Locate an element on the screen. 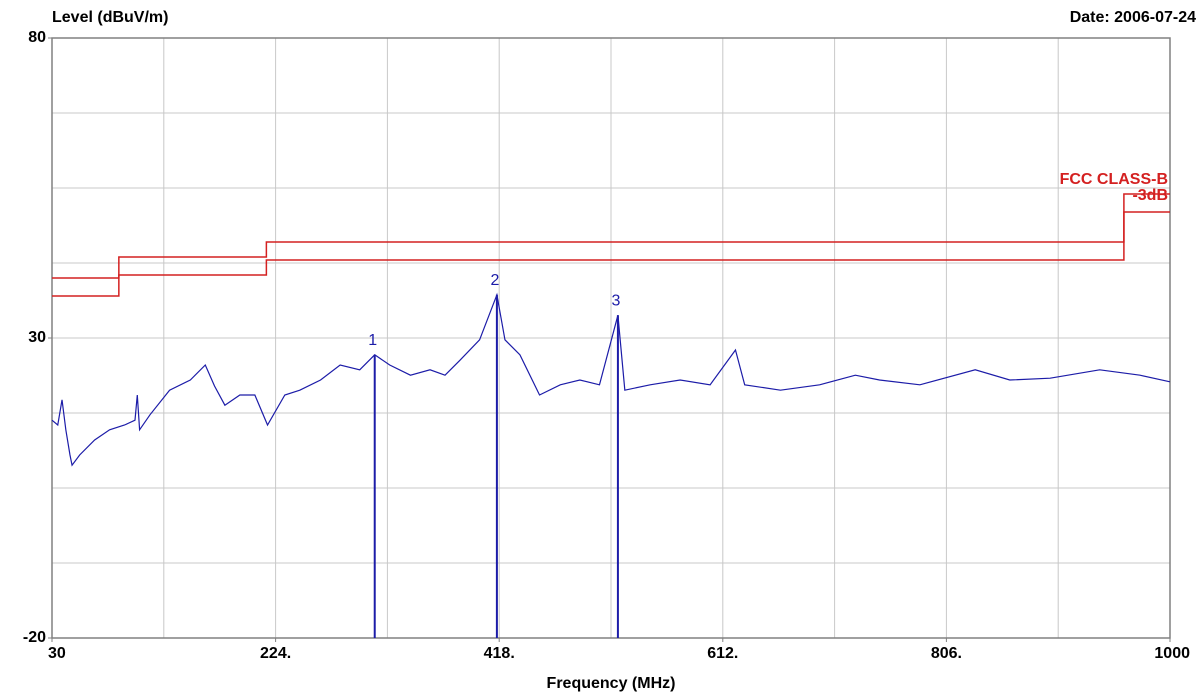 This screenshot has height=698, width=1204. x-tick-label: 30 is located at coordinates (57, 653).